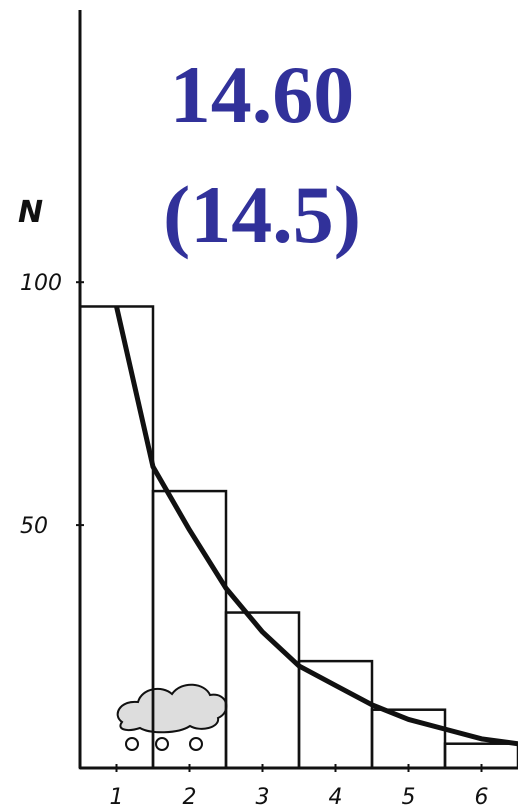 The height and width of the screenshot is (812, 518). Describe the element at coordinates (172, 717) in the screenshot. I see `cloud-icon` at that location.